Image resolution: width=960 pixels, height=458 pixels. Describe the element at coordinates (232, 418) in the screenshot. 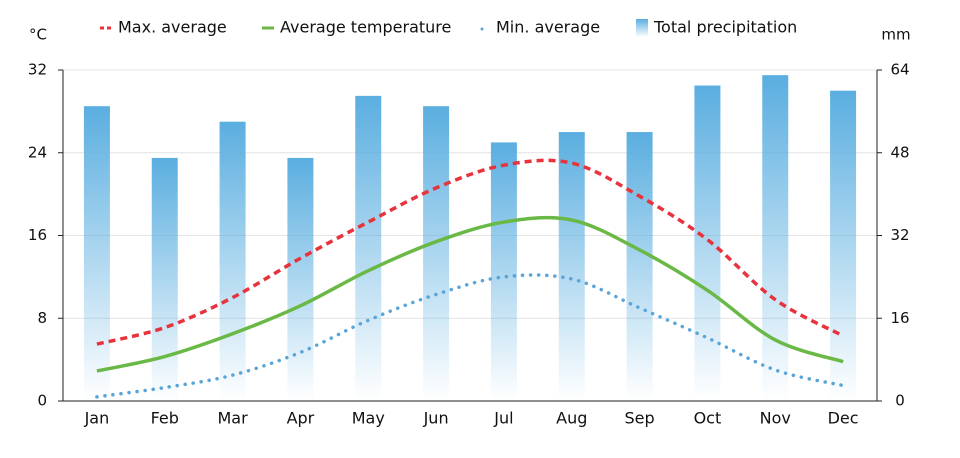

I see `x-tick-label: Mar` at that location.